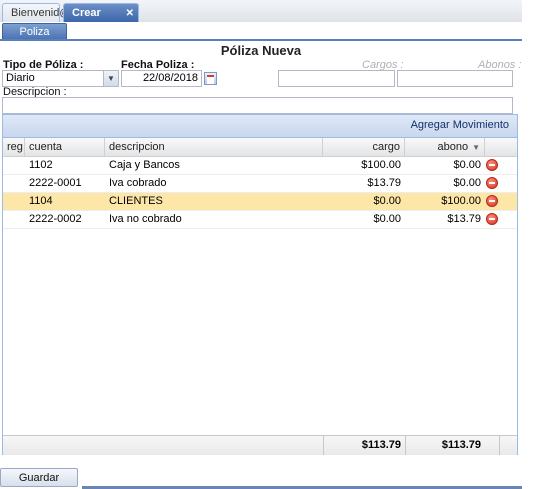 The width and height of the screenshot is (533, 489). Describe the element at coordinates (260, 220) in the screenshot. I see `table-row: 2222-0002 Iva no cobrado $0.00 $13.79` at that location.